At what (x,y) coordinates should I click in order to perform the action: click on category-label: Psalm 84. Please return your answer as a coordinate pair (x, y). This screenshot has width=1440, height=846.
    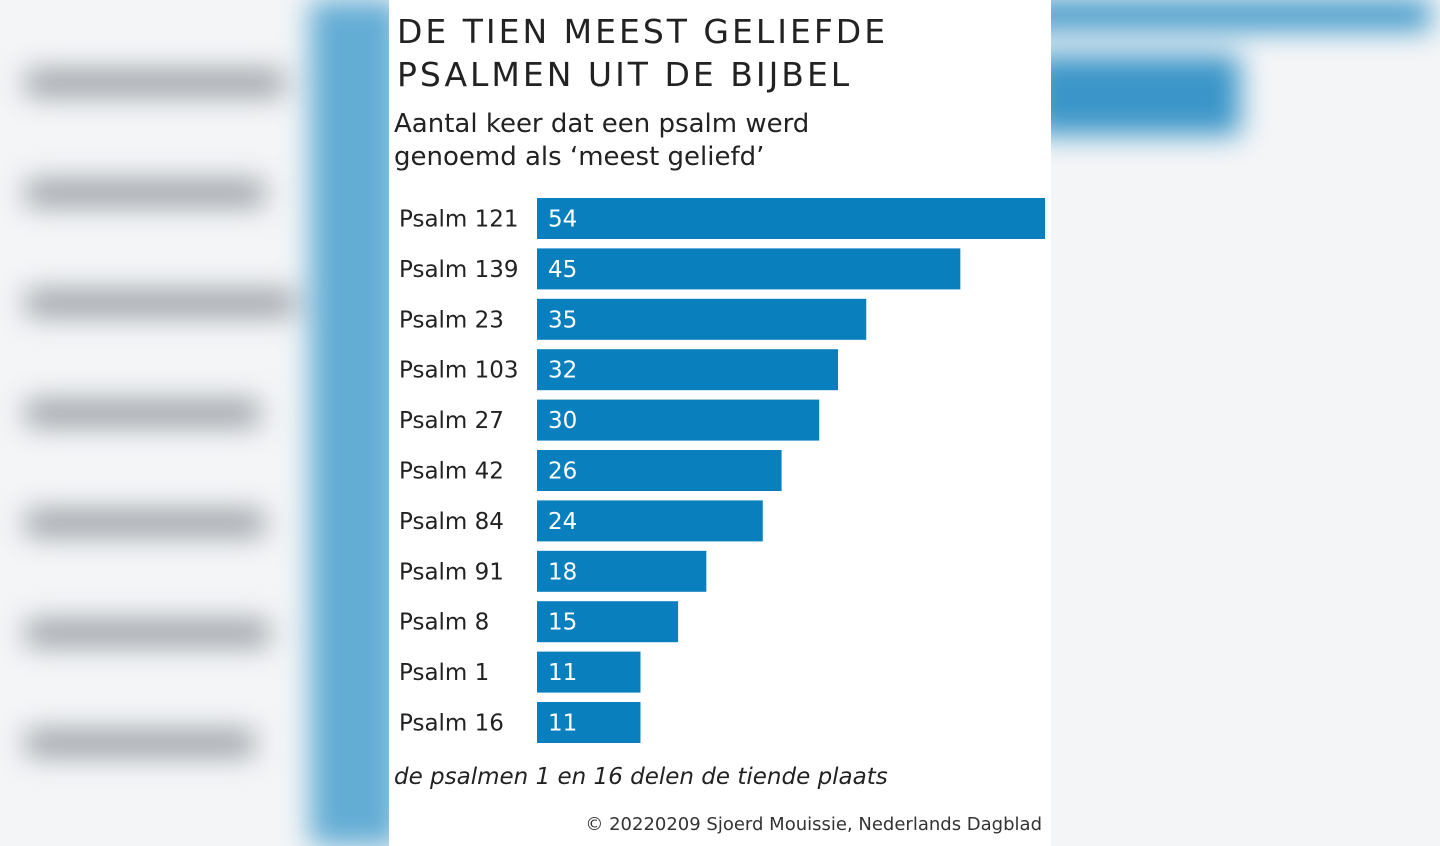
    Looking at the image, I should click on (451, 522).